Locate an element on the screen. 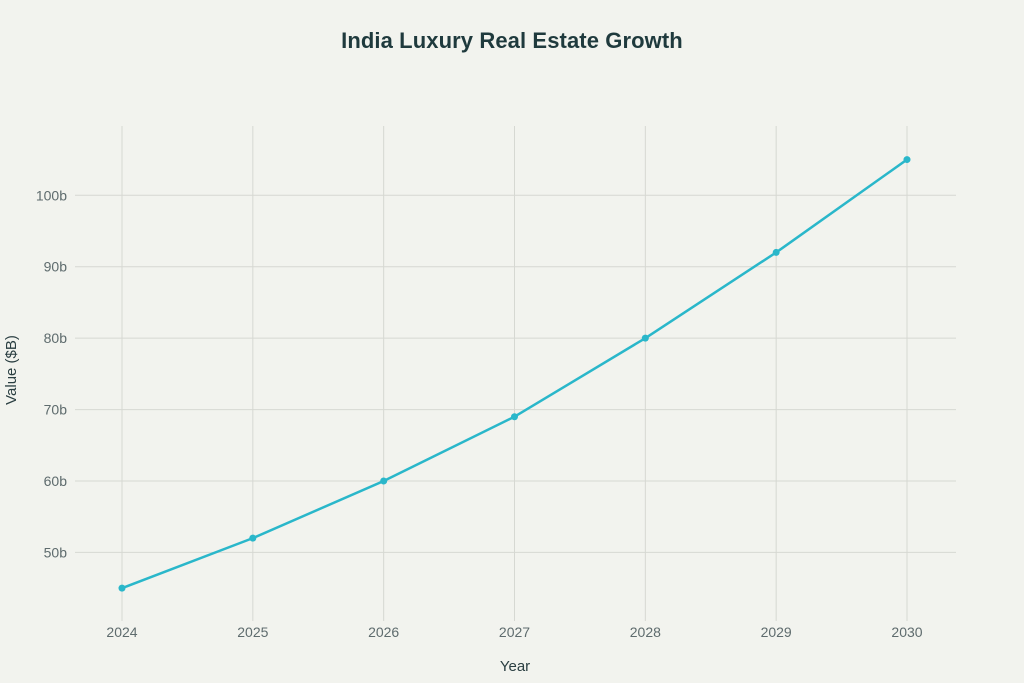 This screenshot has width=1024, height=683. y-tick-label: 100b is located at coordinates (51, 195).